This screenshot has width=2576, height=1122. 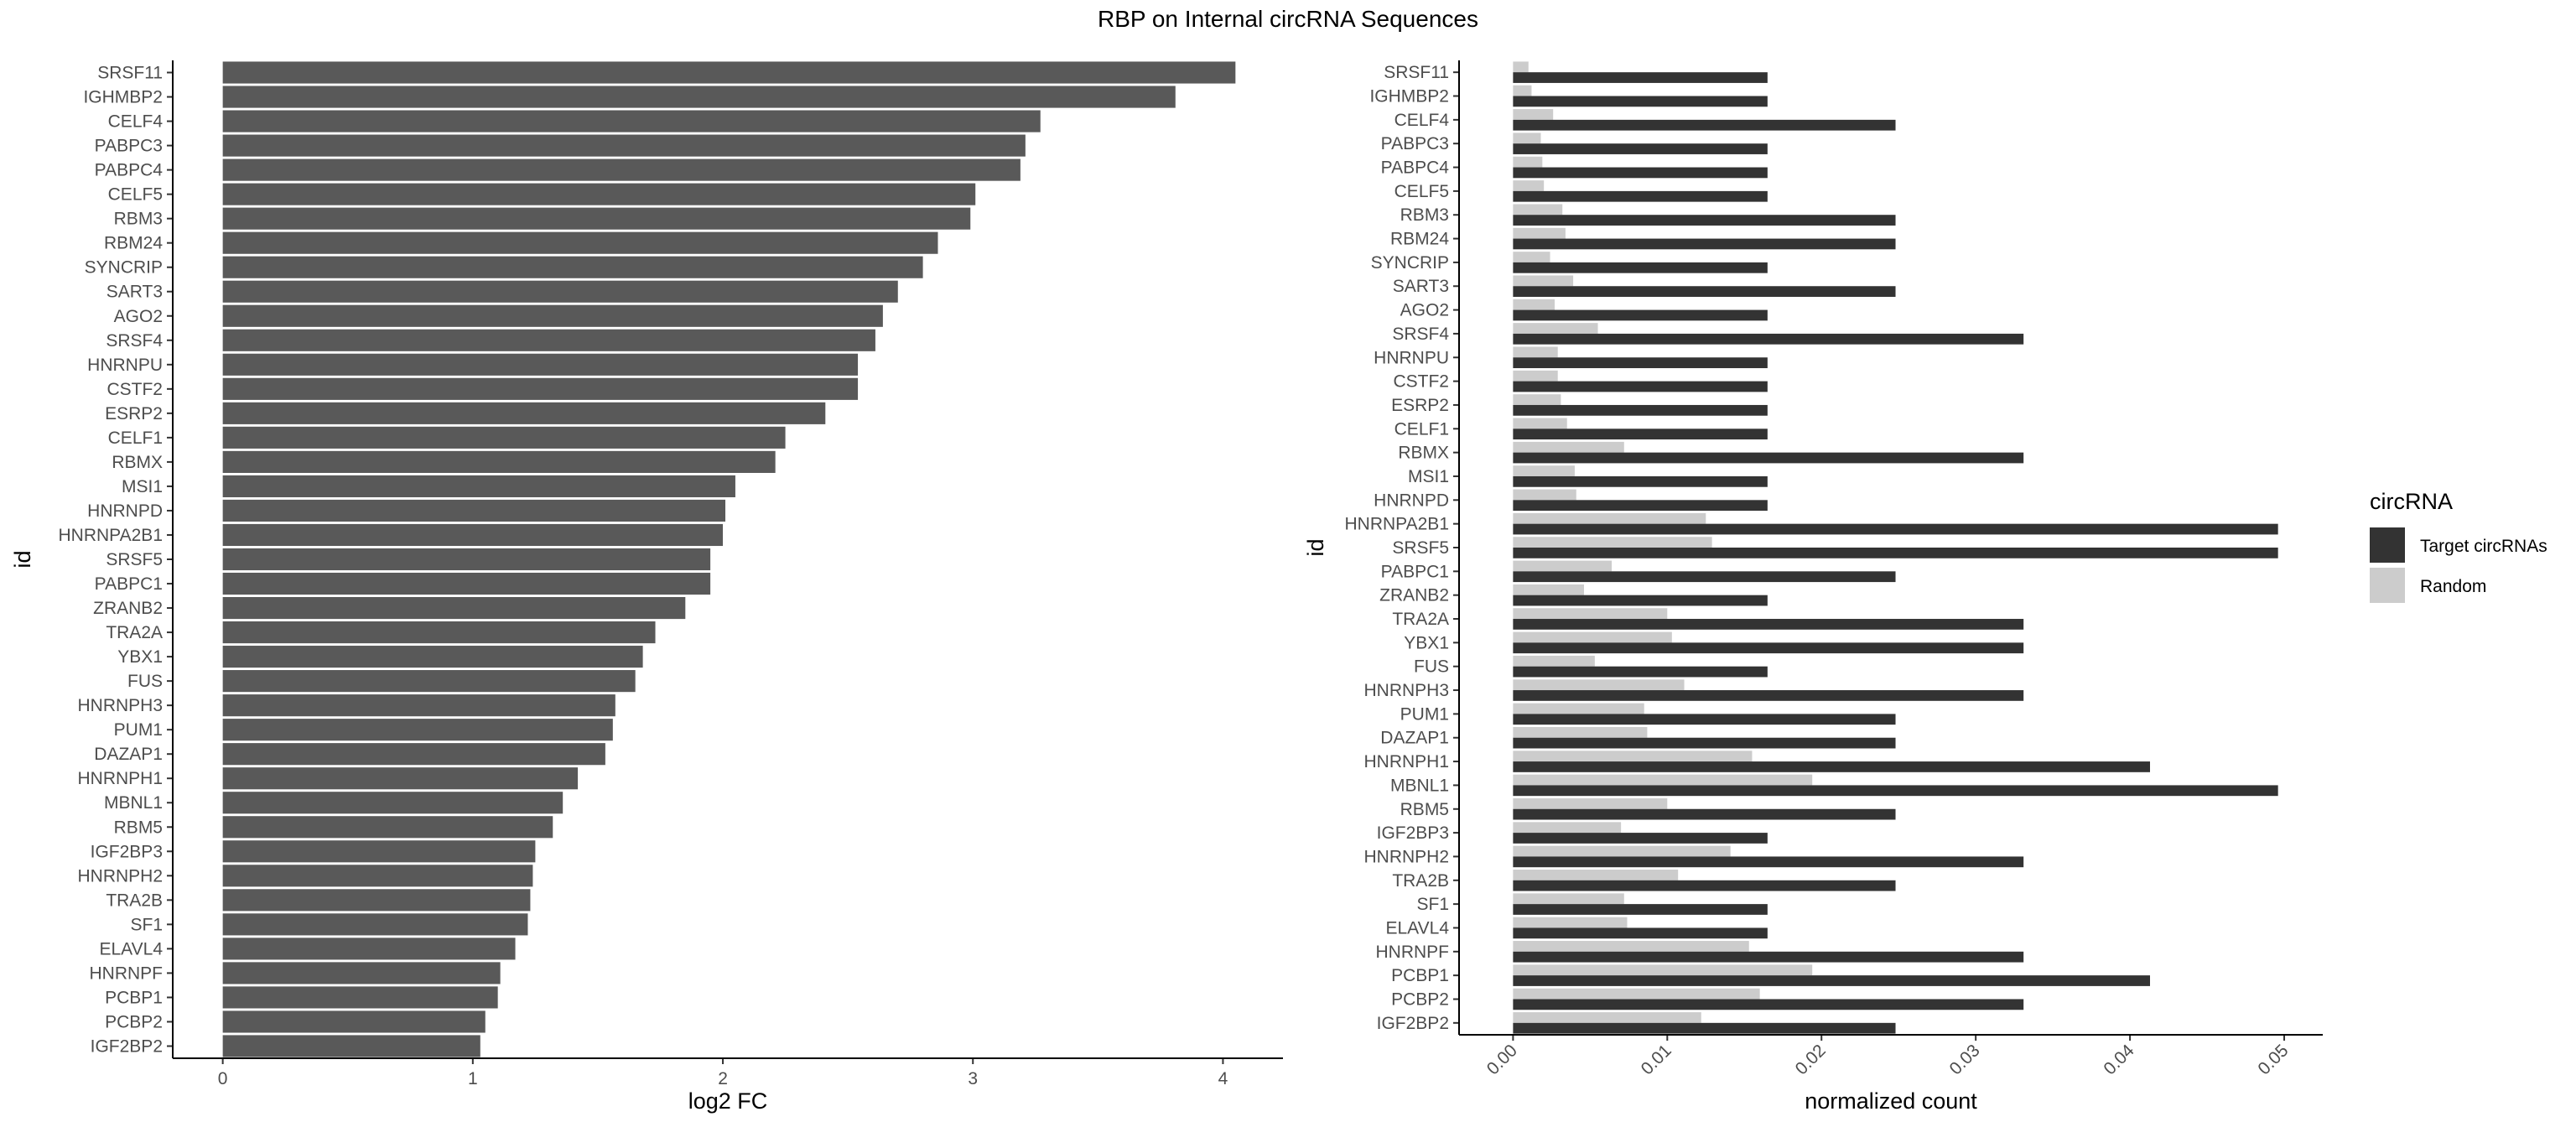 I want to click on left-bar-pcbp1, so click(x=360, y=998).